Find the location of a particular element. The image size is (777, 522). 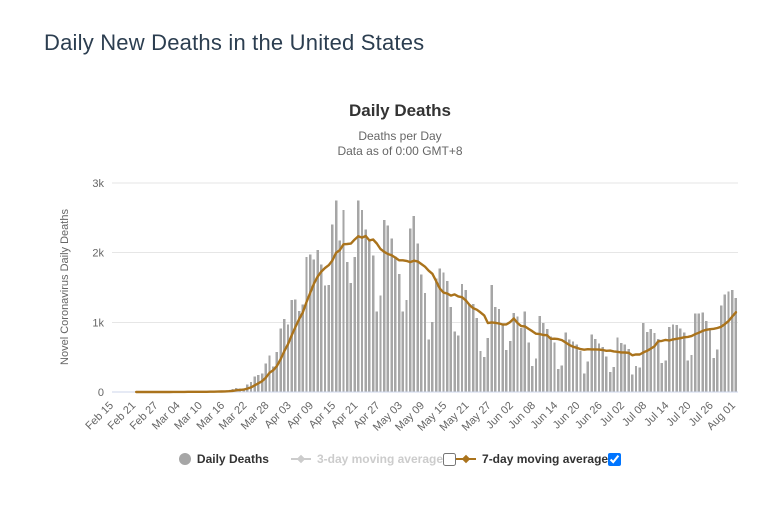

legend-item-7day-moving-average: 7-day moving average is located at coordinates (532, 459).